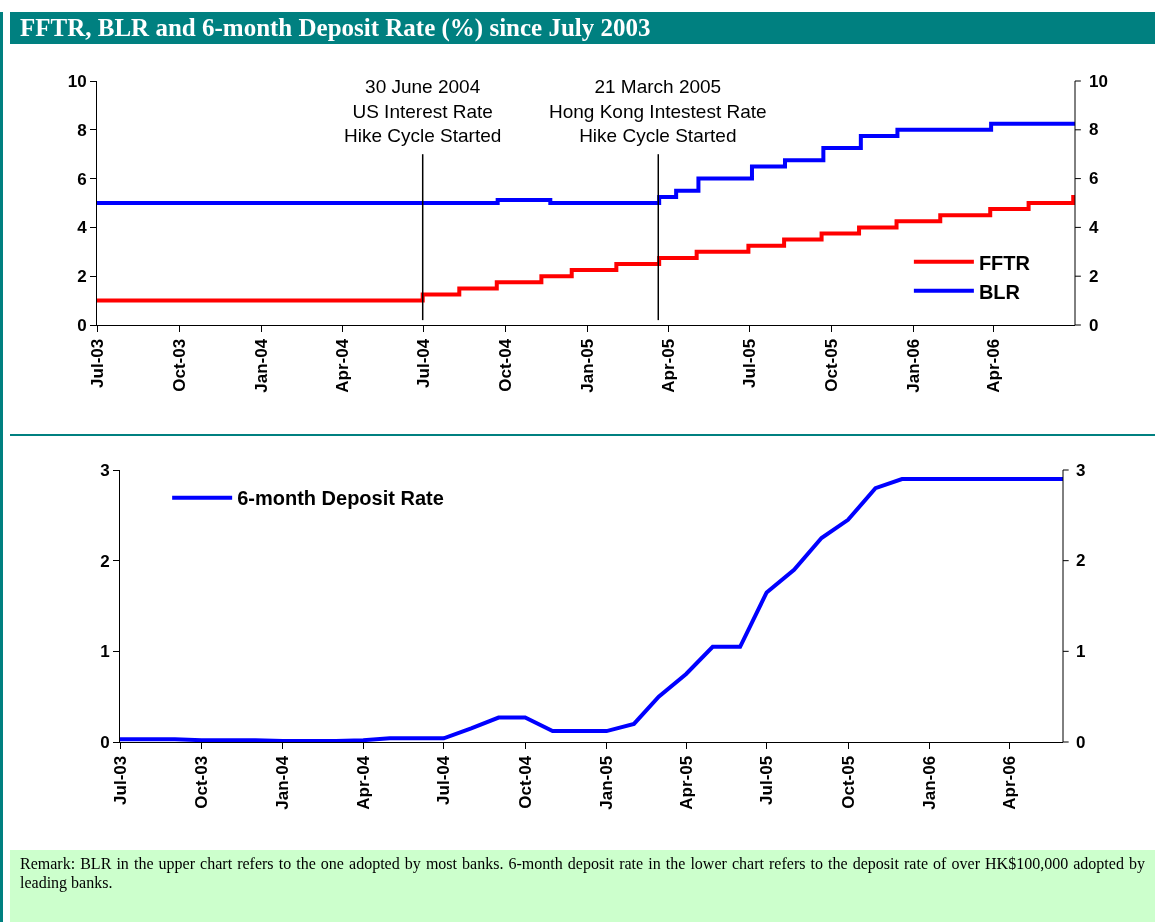 The image size is (1155, 922). What do you see at coordinates (82, 228) in the screenshot?
I see `y-tick-label: 4` at bounding box center [82, 228].